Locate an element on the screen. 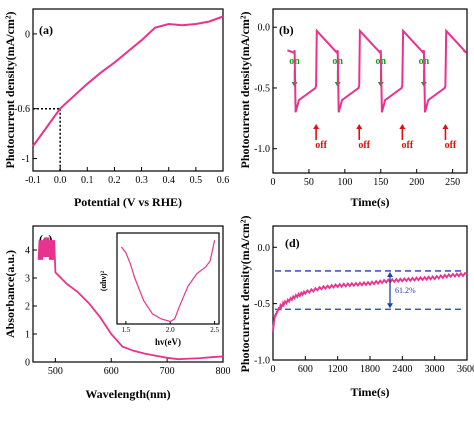 This screenshot has height=421, width=474. panel-d-ylabel: Photocurrent density(mA/cm²) is located at coordinates (245, 293).